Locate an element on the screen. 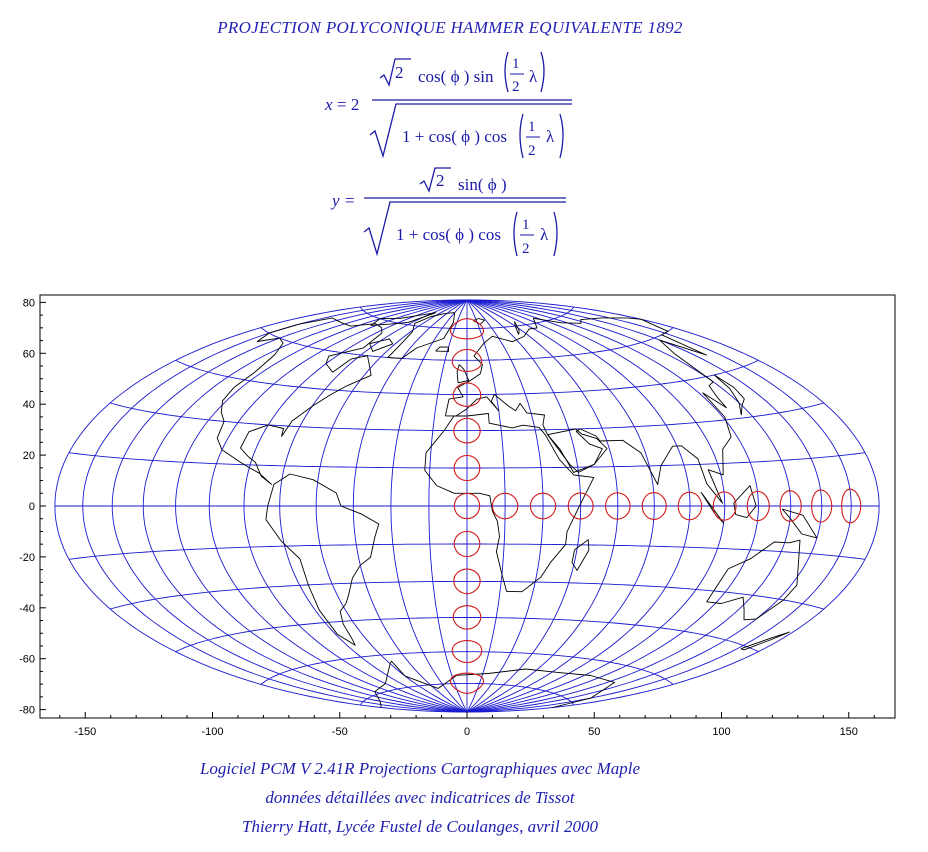 The width and height of the screenshot is (928, 852). y-formula-lhs: y is located at coordinates (335, 200).